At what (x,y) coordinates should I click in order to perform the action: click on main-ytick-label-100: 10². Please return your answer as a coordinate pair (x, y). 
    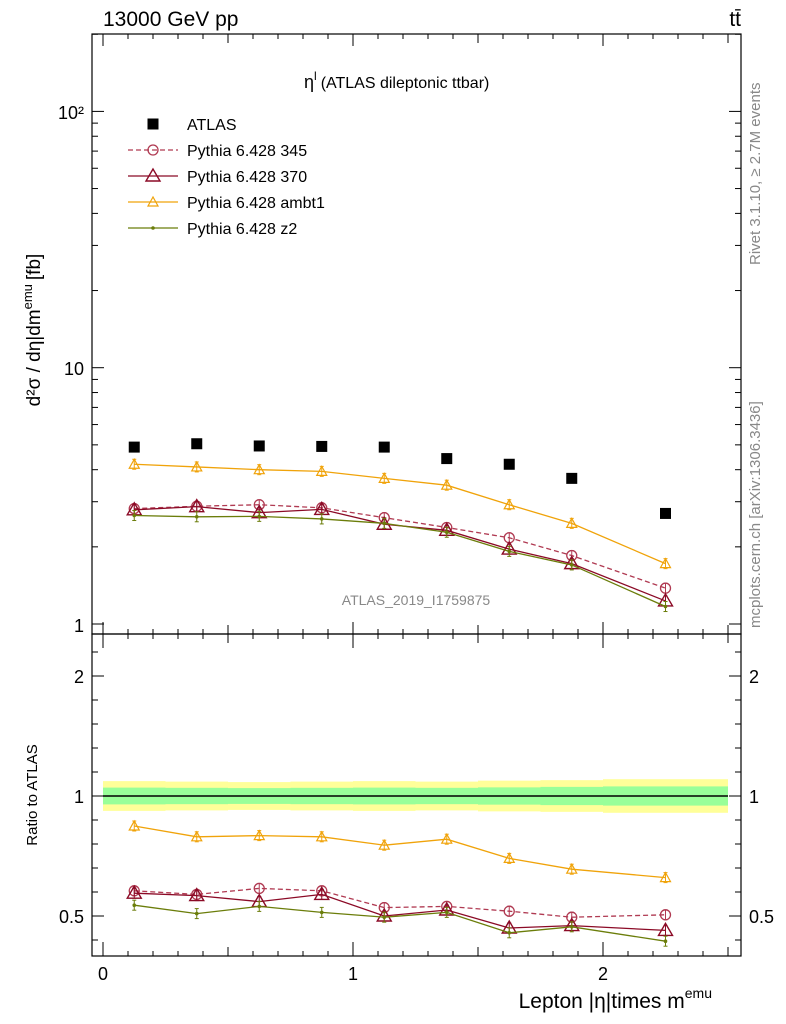
    Looking at the image, I should click on (71, 113).